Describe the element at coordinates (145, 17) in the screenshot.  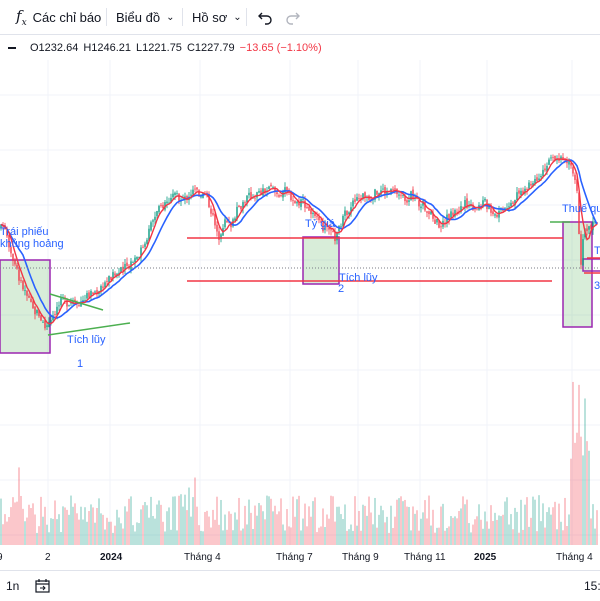
I see `chart-type-button: Biểu đồ ⌄` at that location.